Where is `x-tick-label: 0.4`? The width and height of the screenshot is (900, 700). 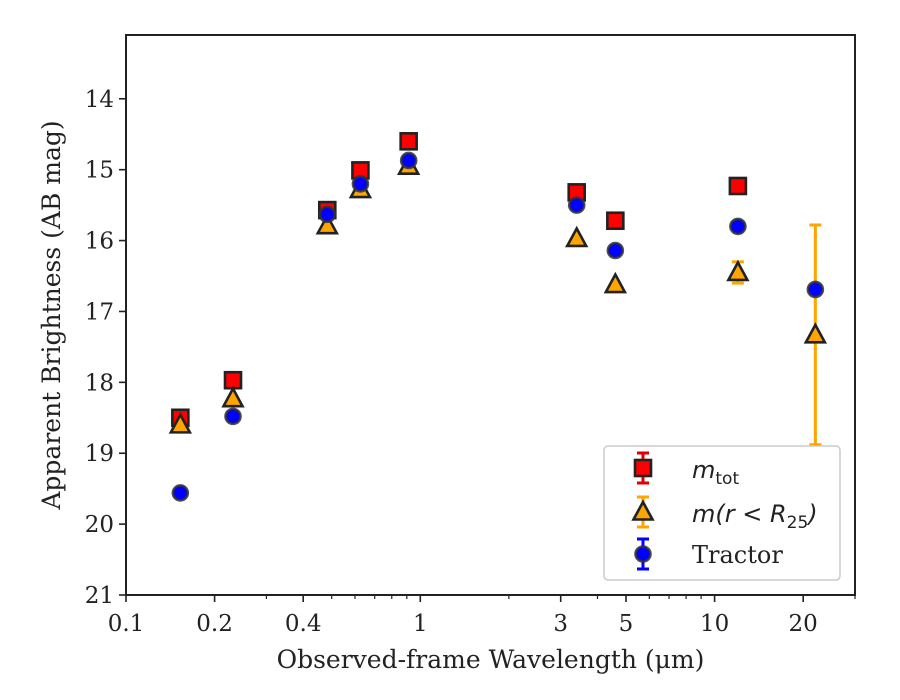
x-tick-label: 0.4 is located at coordinates (303, 624).